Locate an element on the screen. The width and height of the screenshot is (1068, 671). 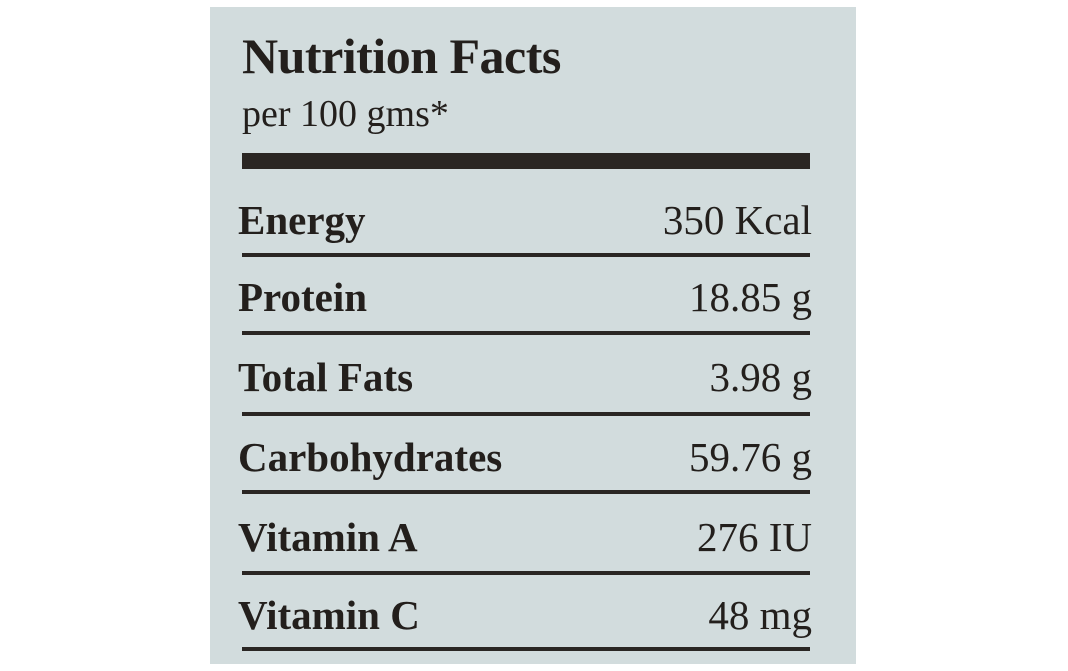
nutrient-amount: 3.98 g is located at coordinates (761, 377).